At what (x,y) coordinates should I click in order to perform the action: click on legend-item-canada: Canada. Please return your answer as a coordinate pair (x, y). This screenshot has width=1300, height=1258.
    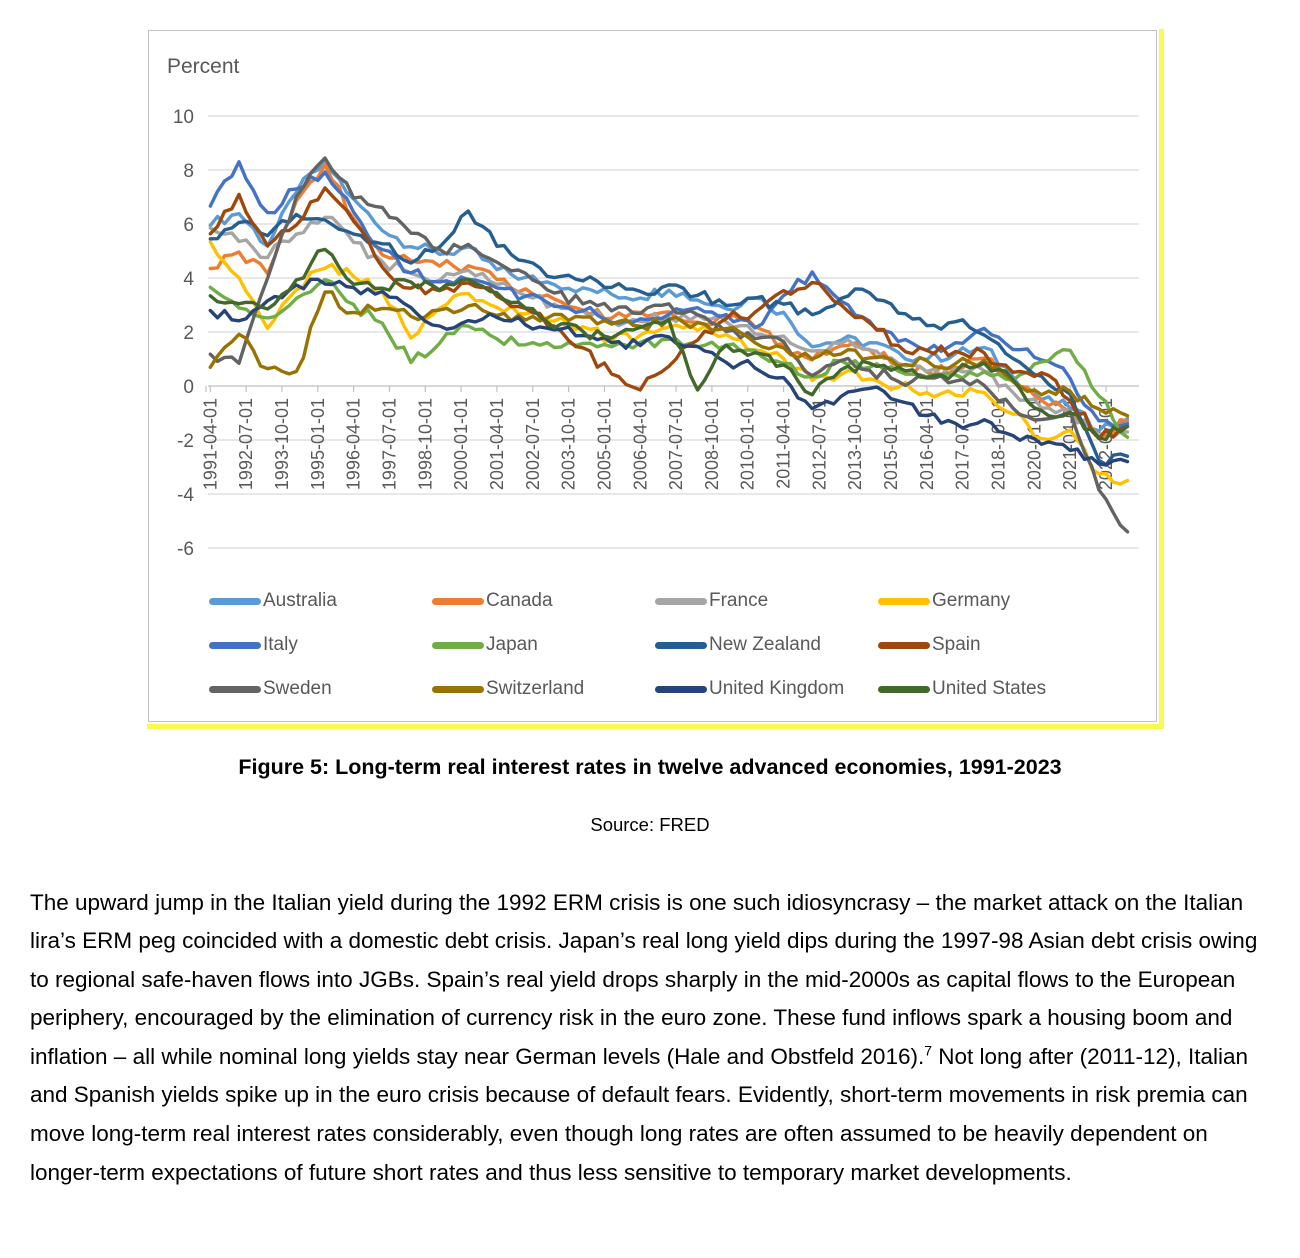
    Looking at the image, I should click on (543, 601).